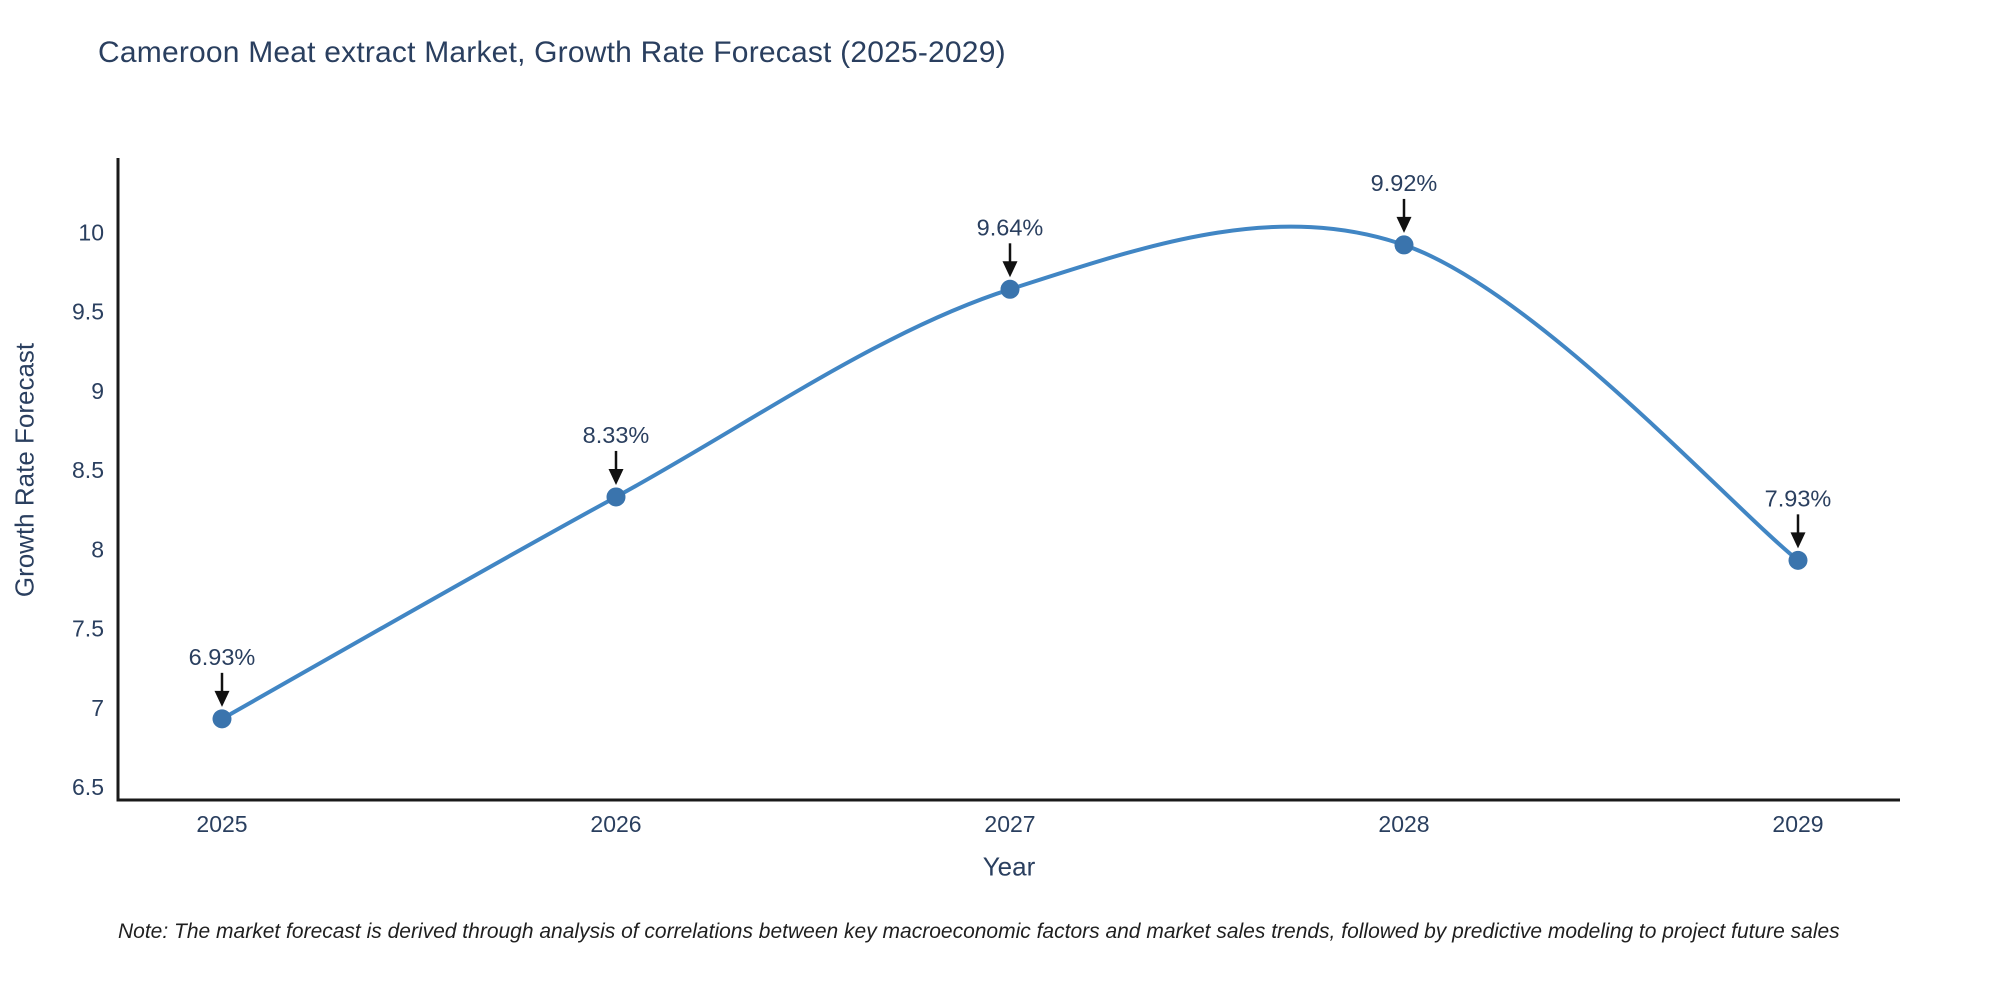 The width and height of the screenshot is (2000, 1000). What do you see at coordinates (97, 391) in the screenshot?
I see `y-tick-label: 9` at bounding box center [97, 391].